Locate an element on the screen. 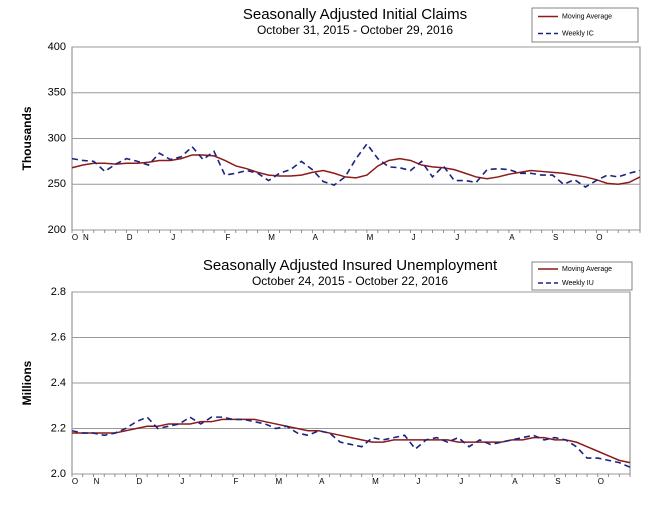  legend: Moving Average Weekly IC is located at coordinates (585, 25).